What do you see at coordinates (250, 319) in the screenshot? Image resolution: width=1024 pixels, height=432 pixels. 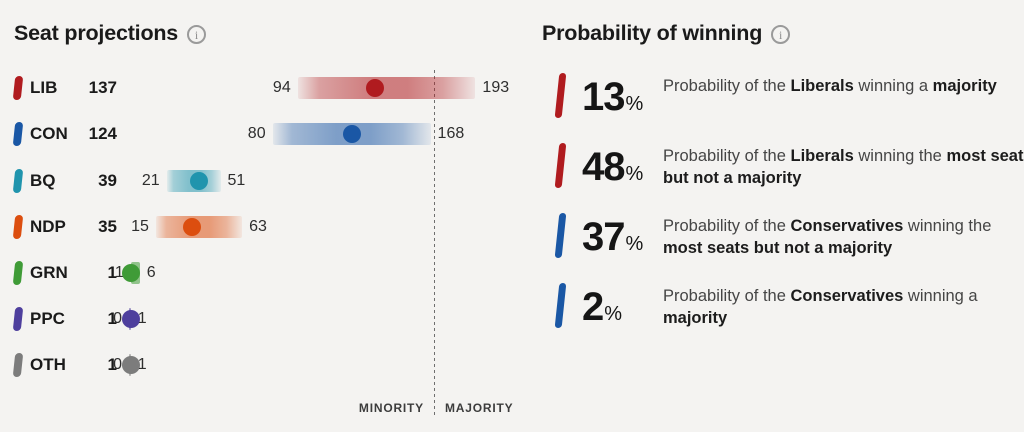 I see `seat-row-ppc: PPC 1 0 1` at bounding box center [250, 319].